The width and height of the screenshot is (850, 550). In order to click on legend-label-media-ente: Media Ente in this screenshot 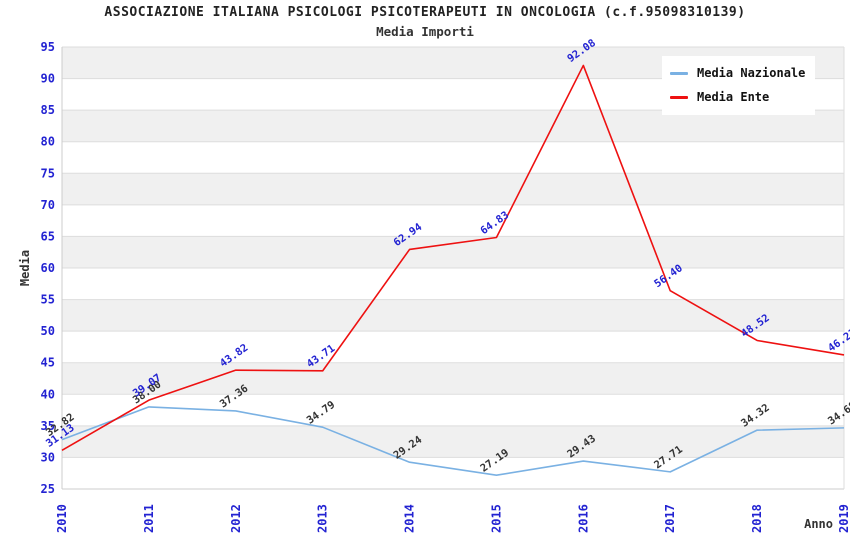, I will do `click(733, 97)`.